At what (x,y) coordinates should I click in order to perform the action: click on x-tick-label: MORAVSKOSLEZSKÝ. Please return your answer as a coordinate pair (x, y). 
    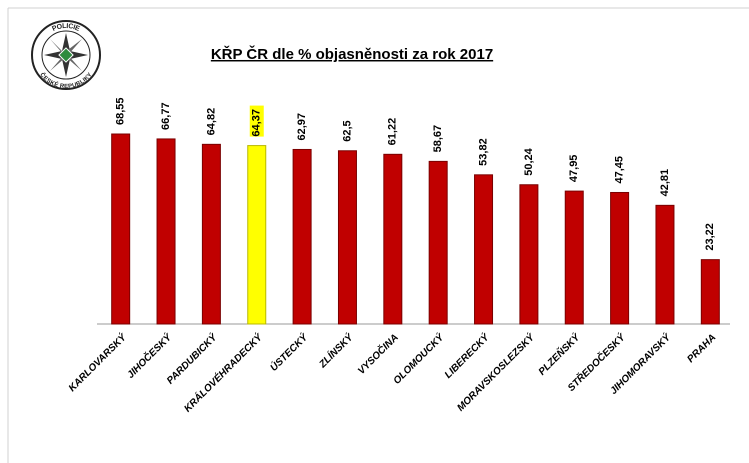
    Looking at the image, I should click on (496, 372).